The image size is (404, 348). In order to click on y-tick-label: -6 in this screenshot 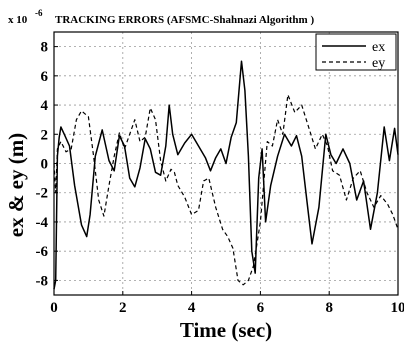, I will do `click(42, 252)`.